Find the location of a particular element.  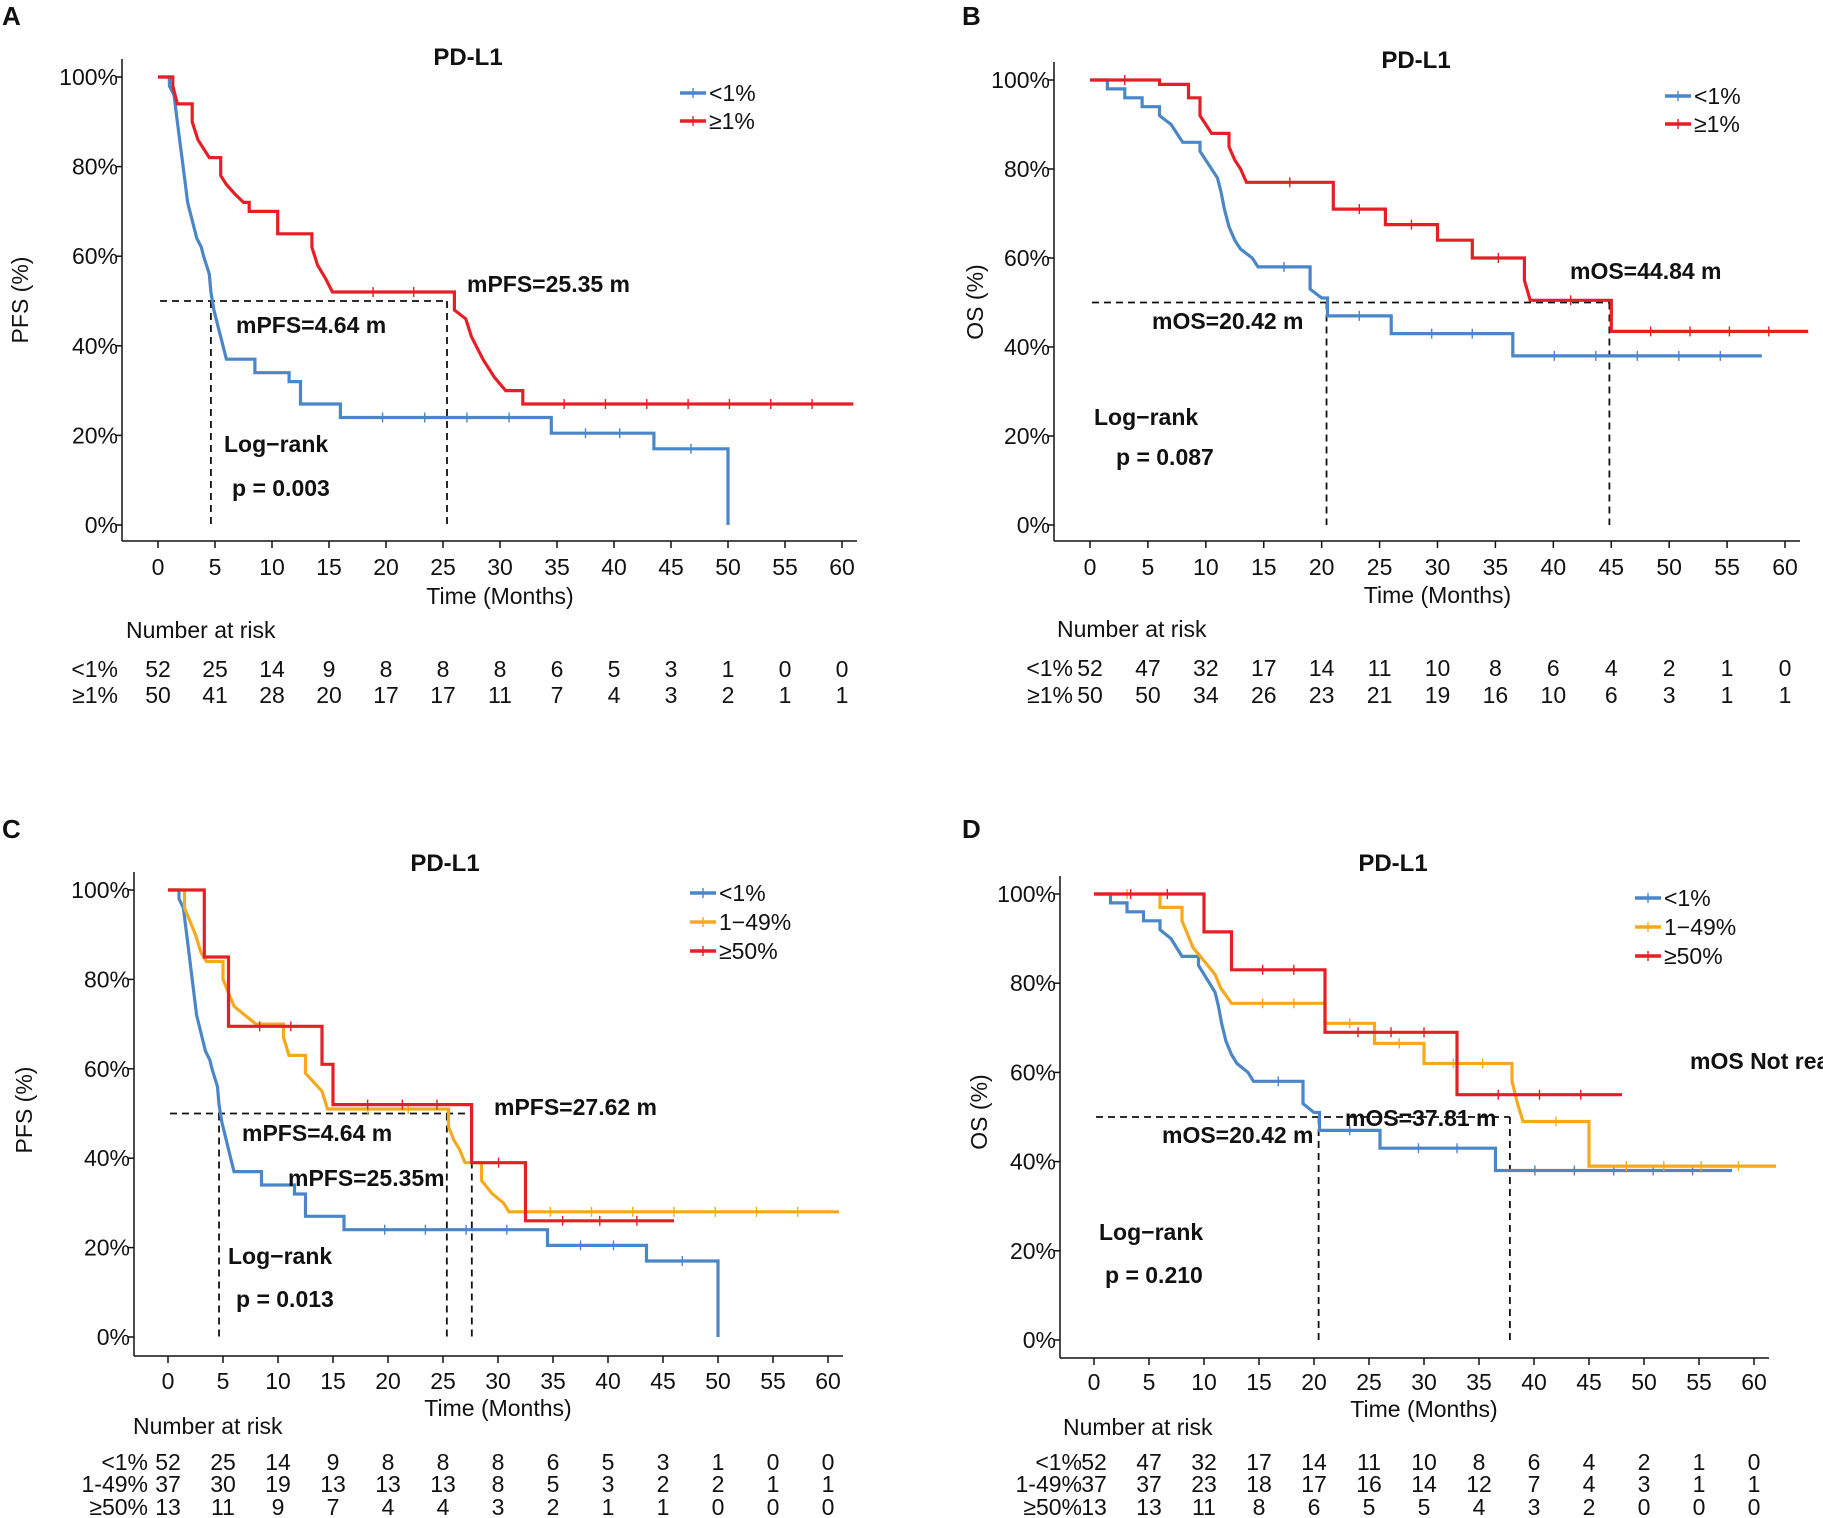

risk-count: 41 is located at coordinates (215, 695).